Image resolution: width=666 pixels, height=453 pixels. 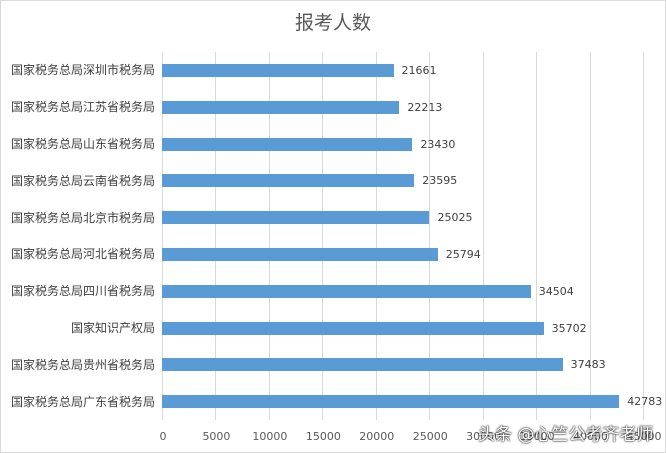 What do you see at coordinates (82, 254) in the screenshot?
I see `category-label: 国家税务总局河北省税务局` at bounding box center [82, 254].